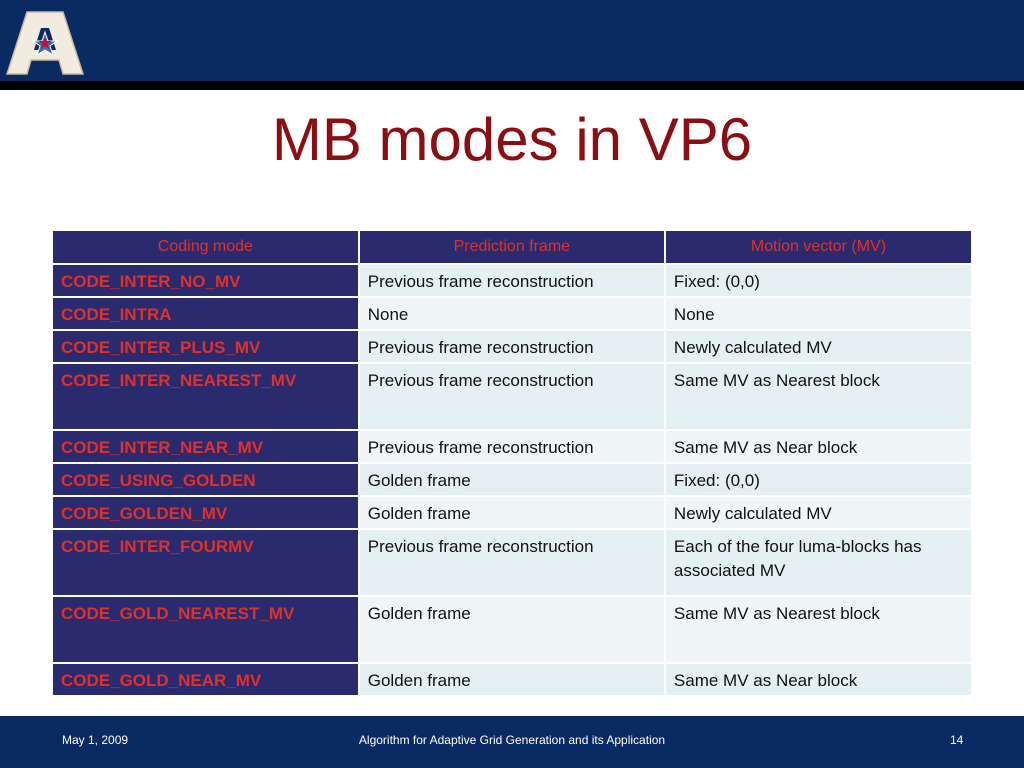 The width and height of the screenshot is (1024, 768). I want to click on footer-date: May 1, 2009, so click(95, 740).